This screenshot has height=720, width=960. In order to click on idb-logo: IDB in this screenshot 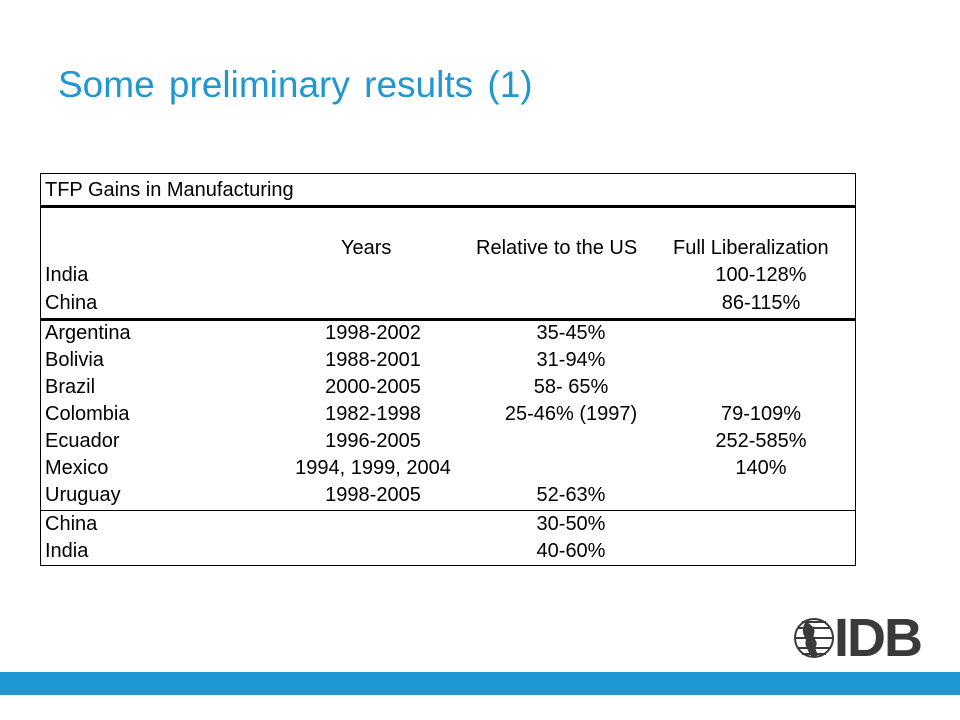, I will do `click(861, 638)`.